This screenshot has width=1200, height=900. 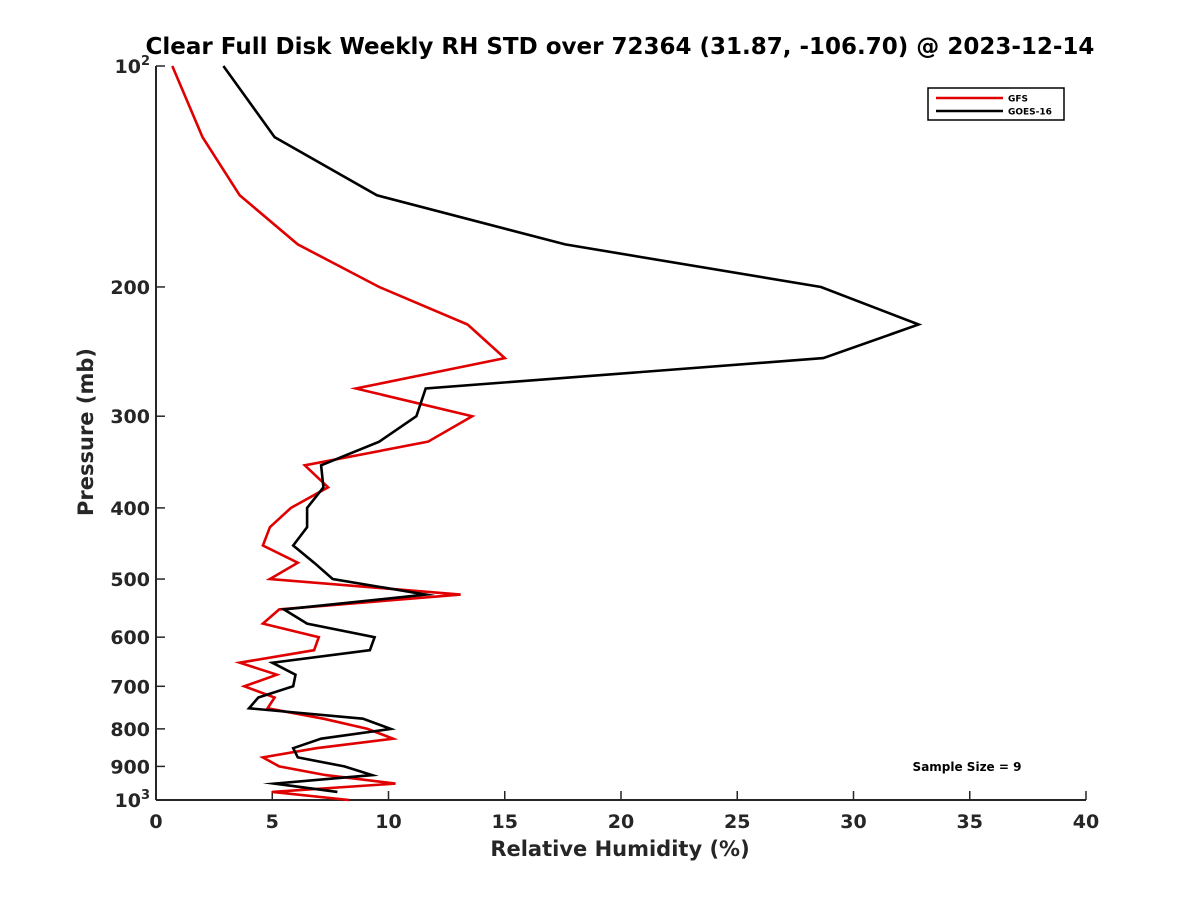 I want to click on x-tick-label: 0, so click(x=155, y=822).